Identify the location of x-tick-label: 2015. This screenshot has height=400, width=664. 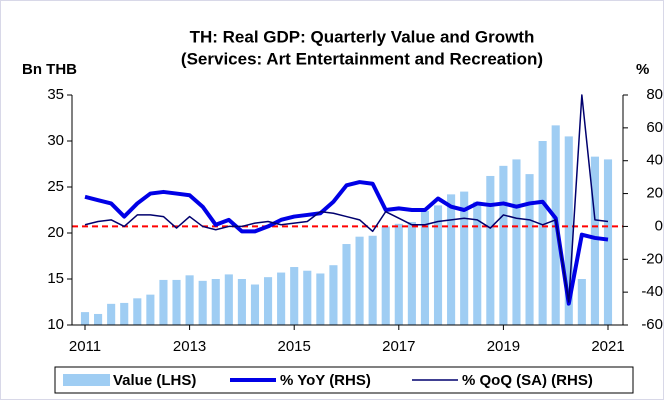
(294, 346).